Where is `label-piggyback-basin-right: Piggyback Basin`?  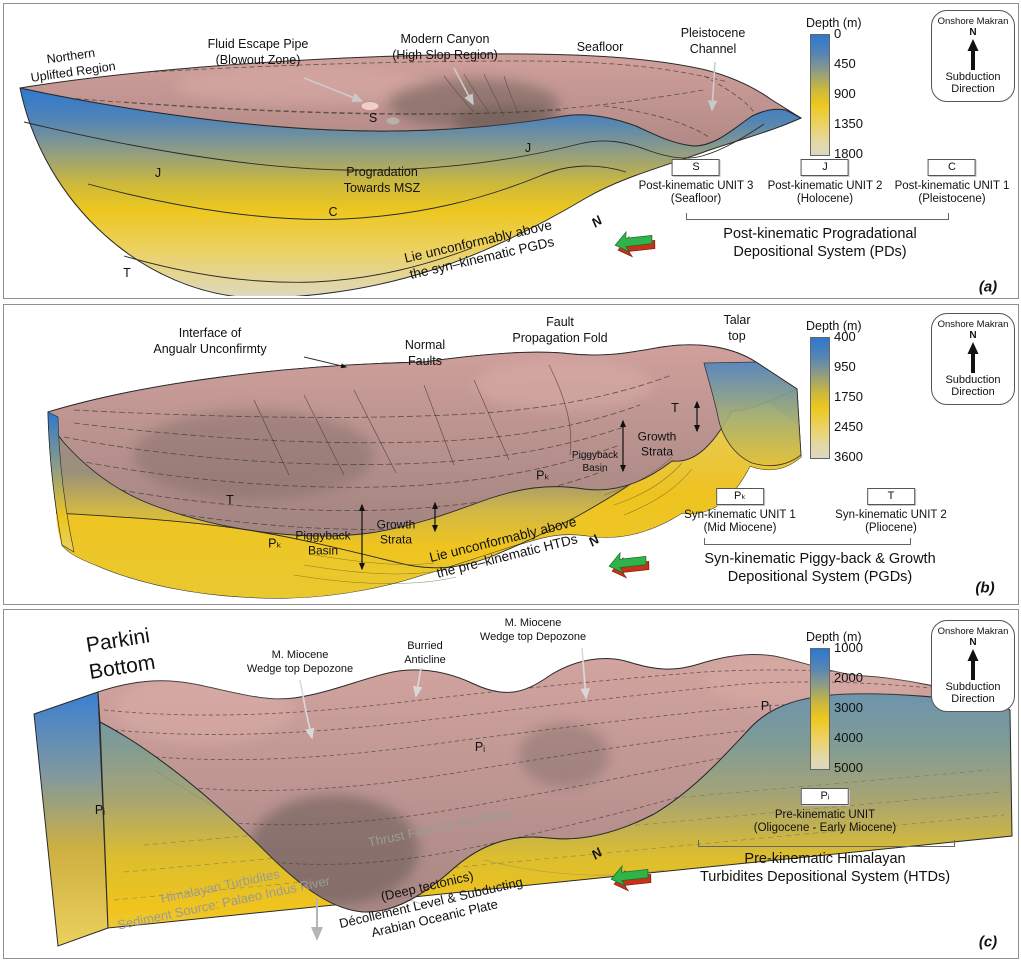
label-piggyback-basin-right: Piggyback Basin is located at coordinates (595, 462).